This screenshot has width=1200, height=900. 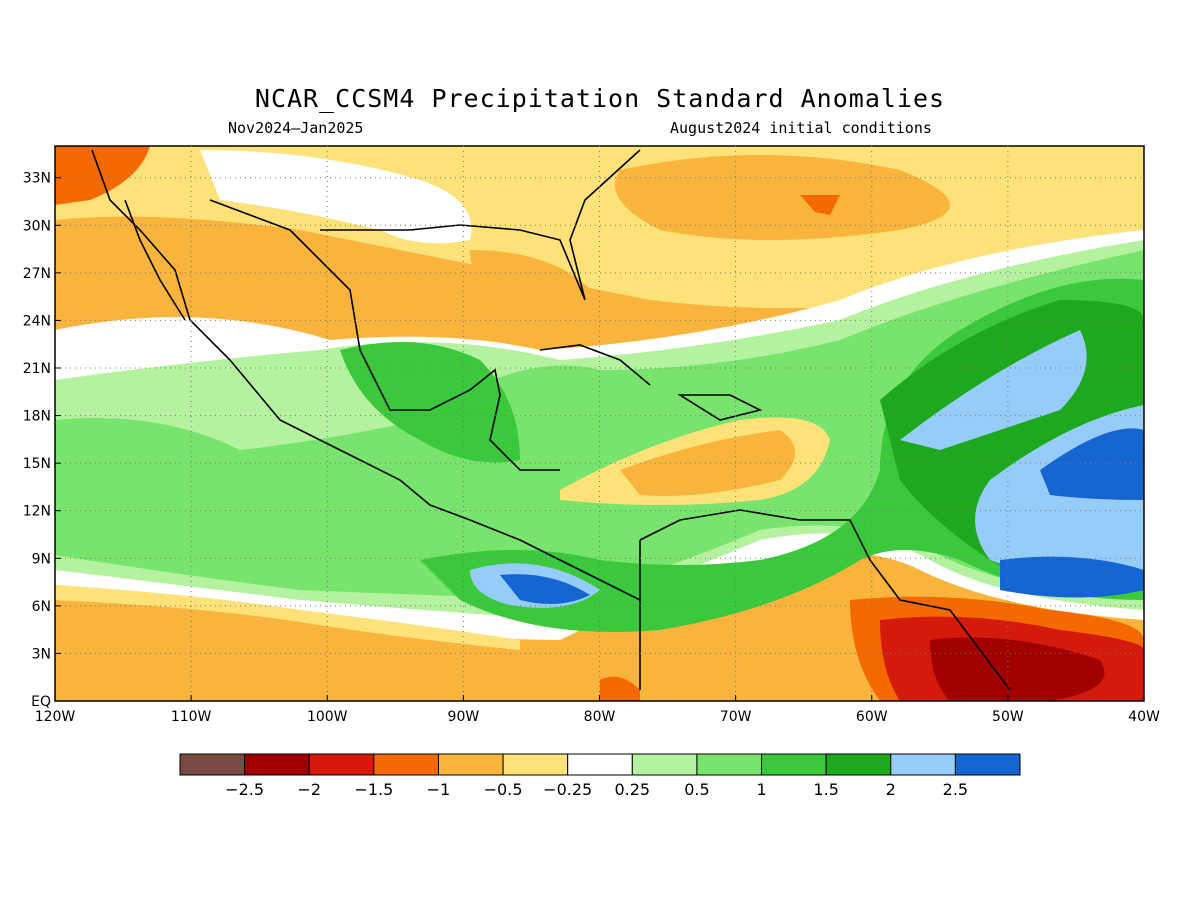 I want to click on x-tick-label: 90W, so click(x=464, y=717).